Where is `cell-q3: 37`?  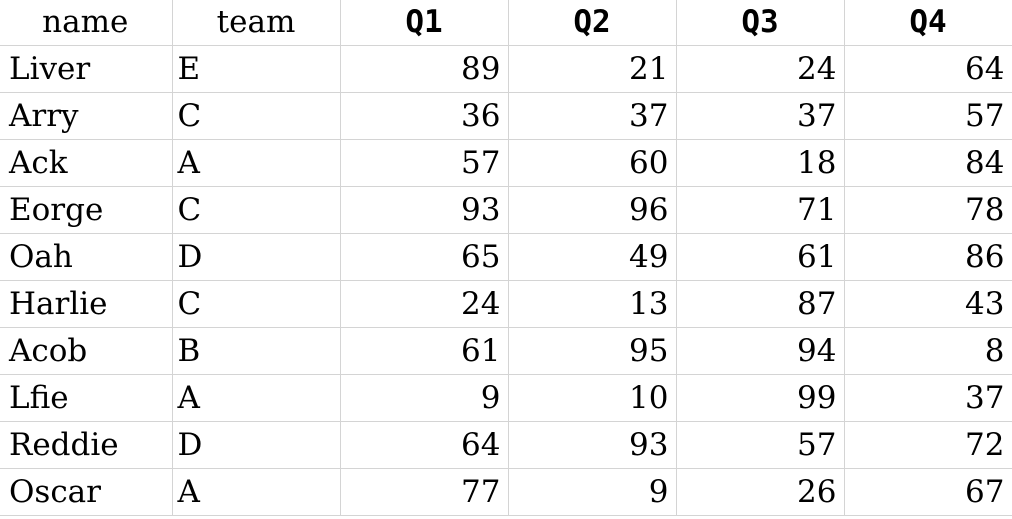 cell-q3: 37 is located at coordinates (760, 116).